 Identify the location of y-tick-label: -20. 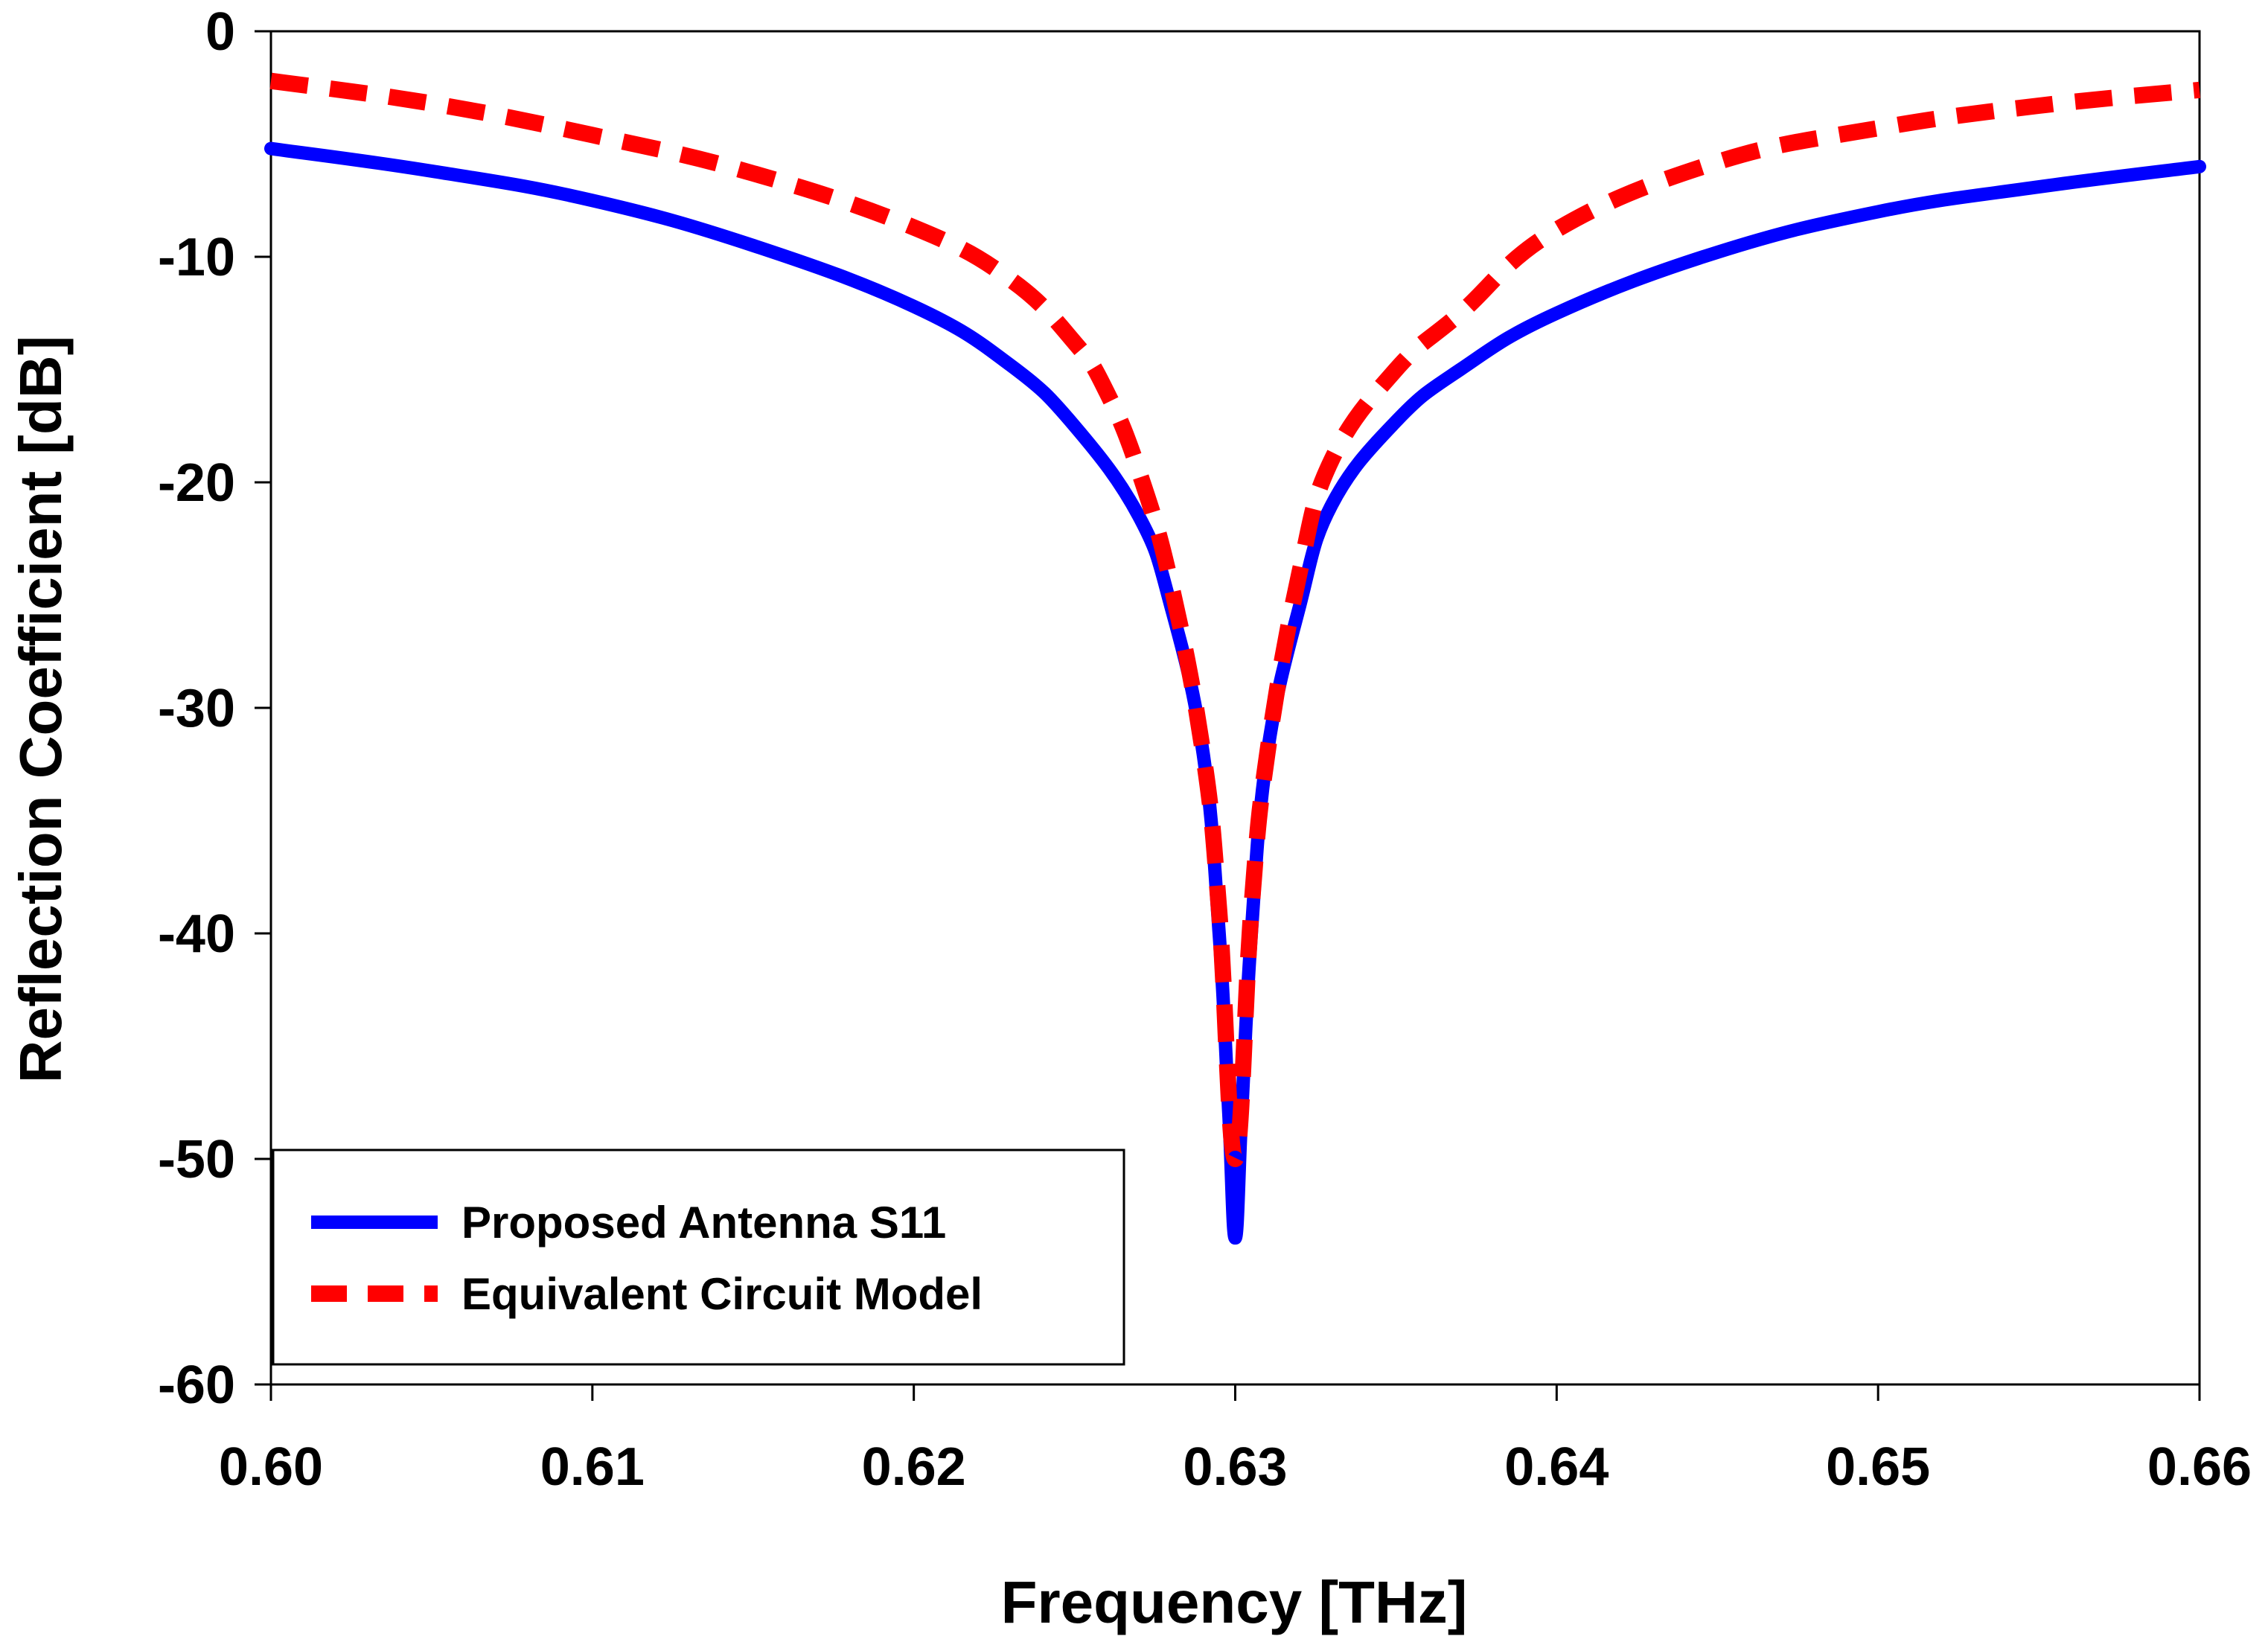
(196, 483).